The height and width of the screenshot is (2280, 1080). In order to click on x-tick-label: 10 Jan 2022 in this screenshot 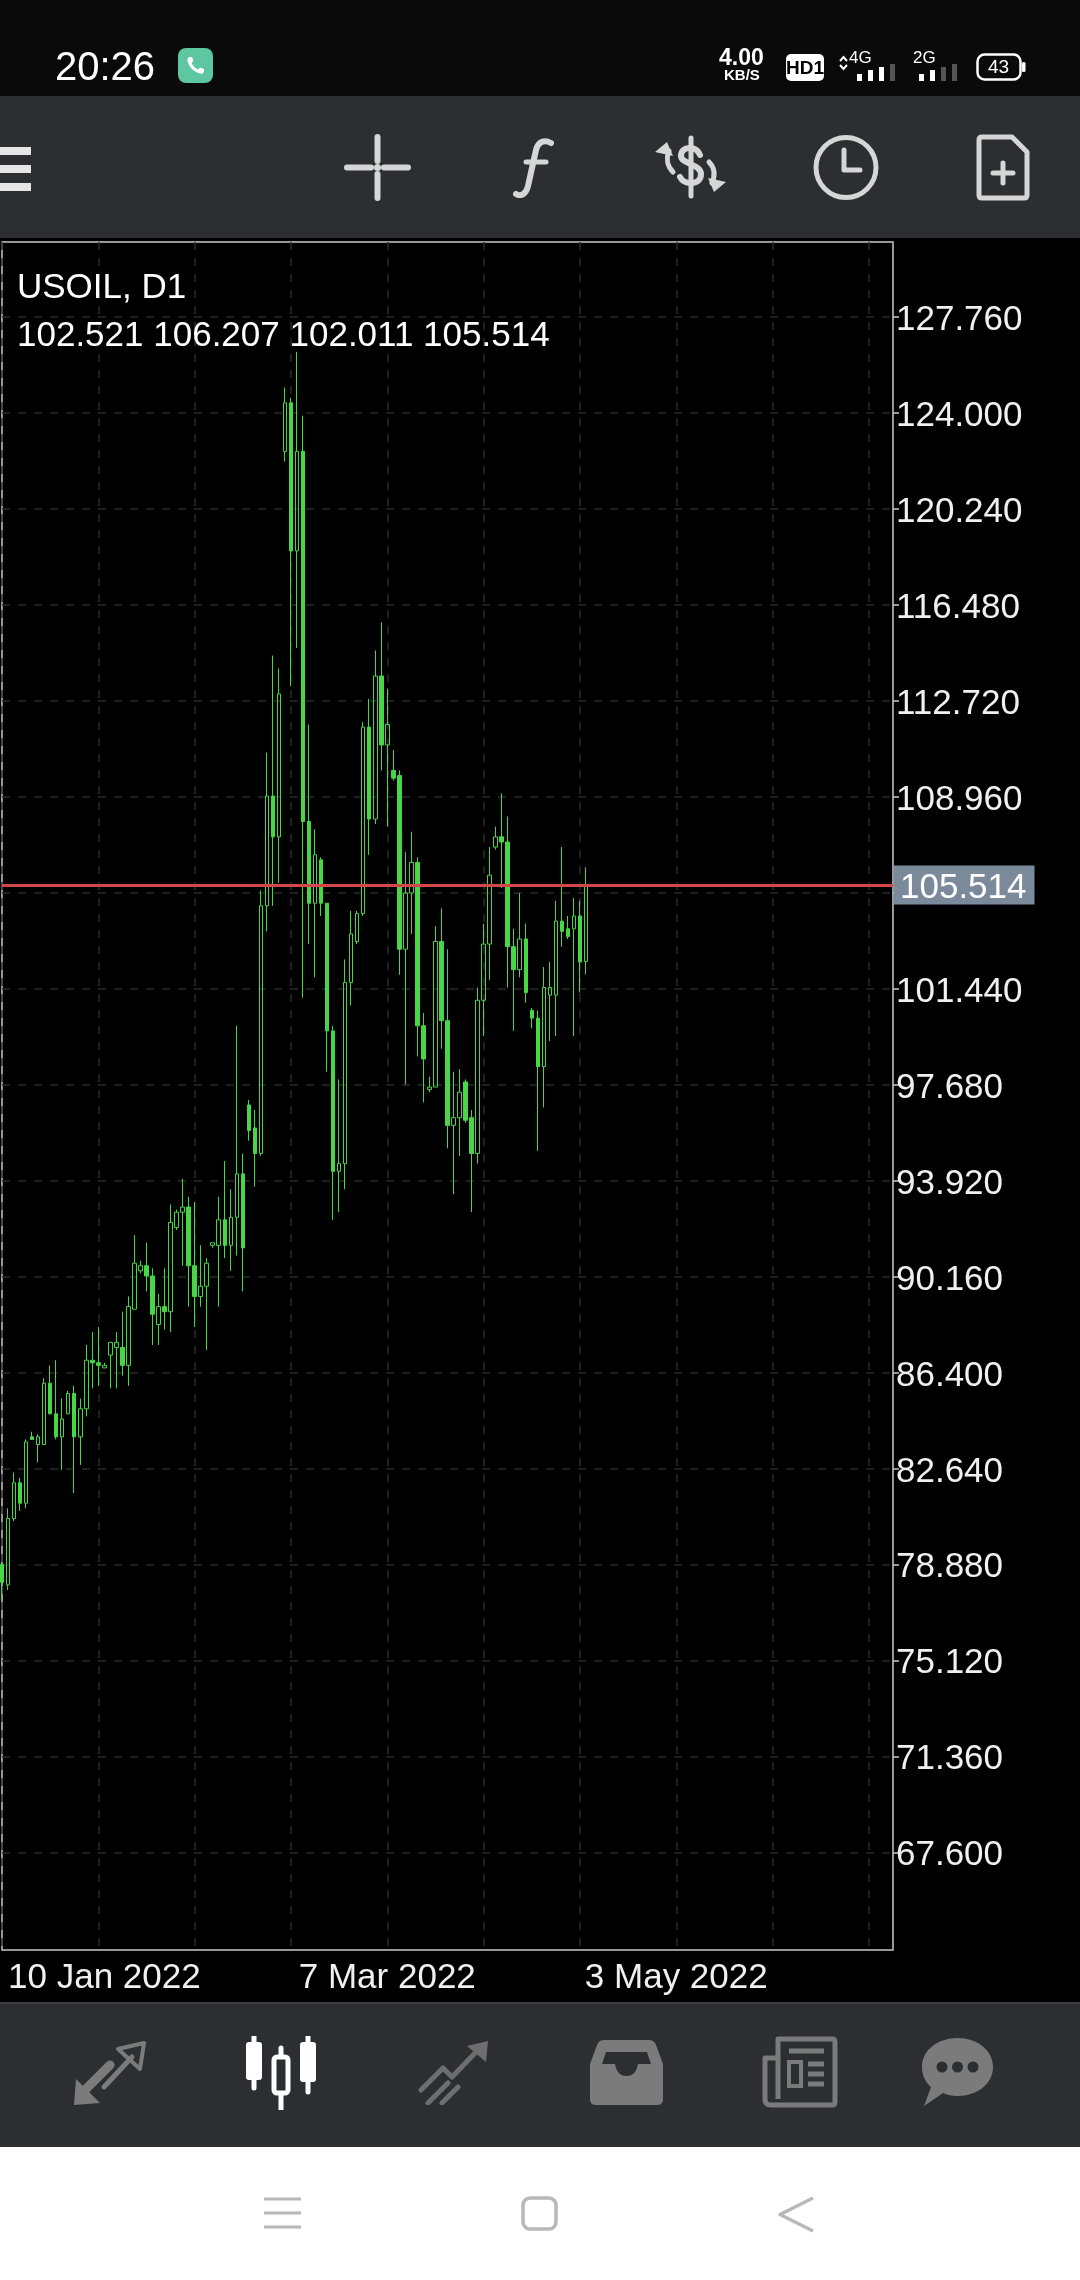, I will do `click(104, 1975)`.